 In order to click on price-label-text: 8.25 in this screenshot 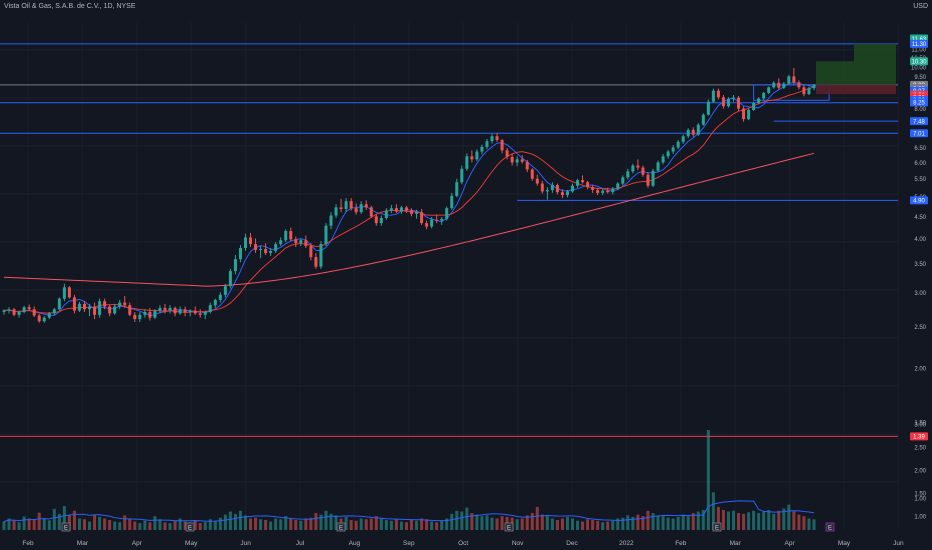, I will do `click(919, 104)`.